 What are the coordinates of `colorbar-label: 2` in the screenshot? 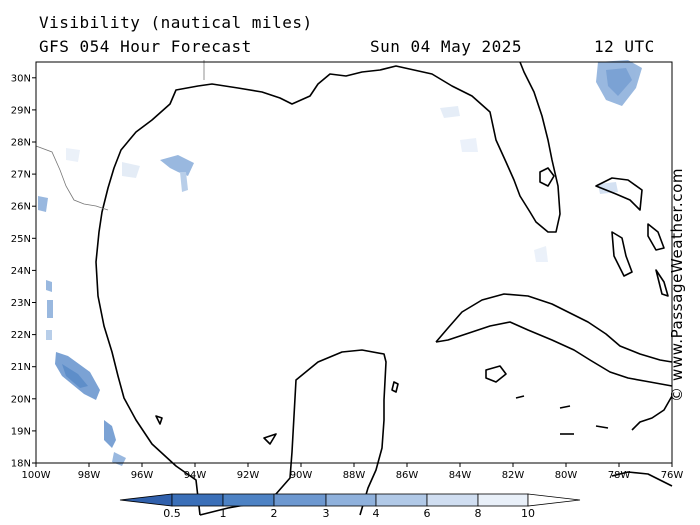 It's located at (274, 513).